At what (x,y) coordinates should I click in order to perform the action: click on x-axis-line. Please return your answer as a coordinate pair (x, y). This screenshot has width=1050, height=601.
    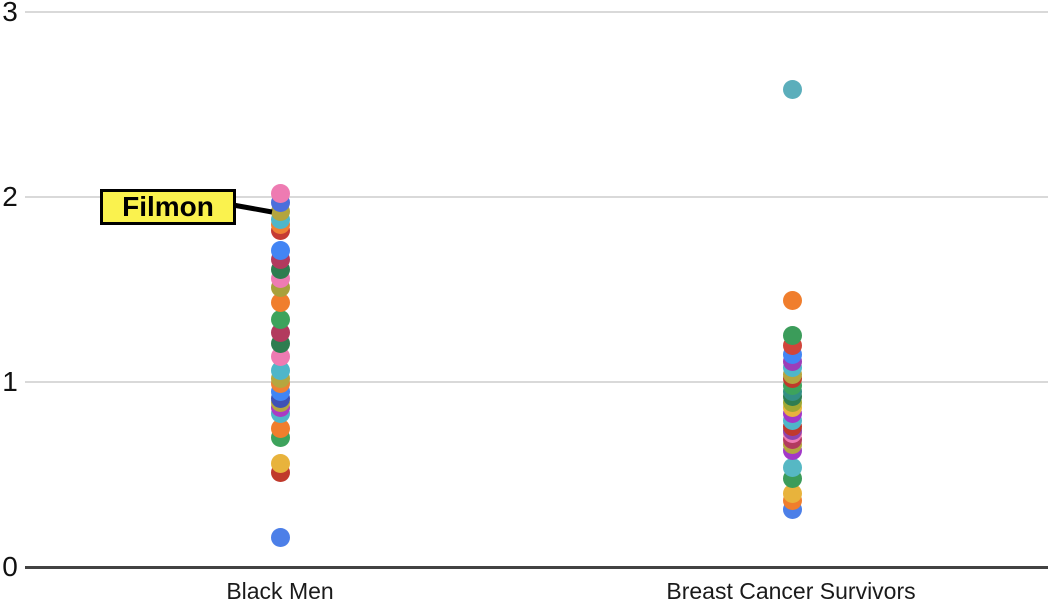
    Looking at the image, I should click on (536, 567).